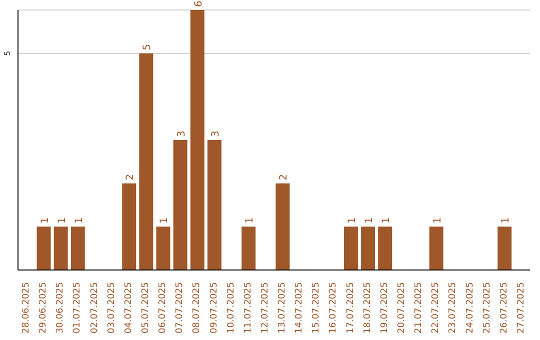 The width and height of the screenshot is (540, 340). What do you see at coordinates (385, 308) in the screenshot?
I see `x-tick-label: 19.07.2025` at bounding box center [385, 308].